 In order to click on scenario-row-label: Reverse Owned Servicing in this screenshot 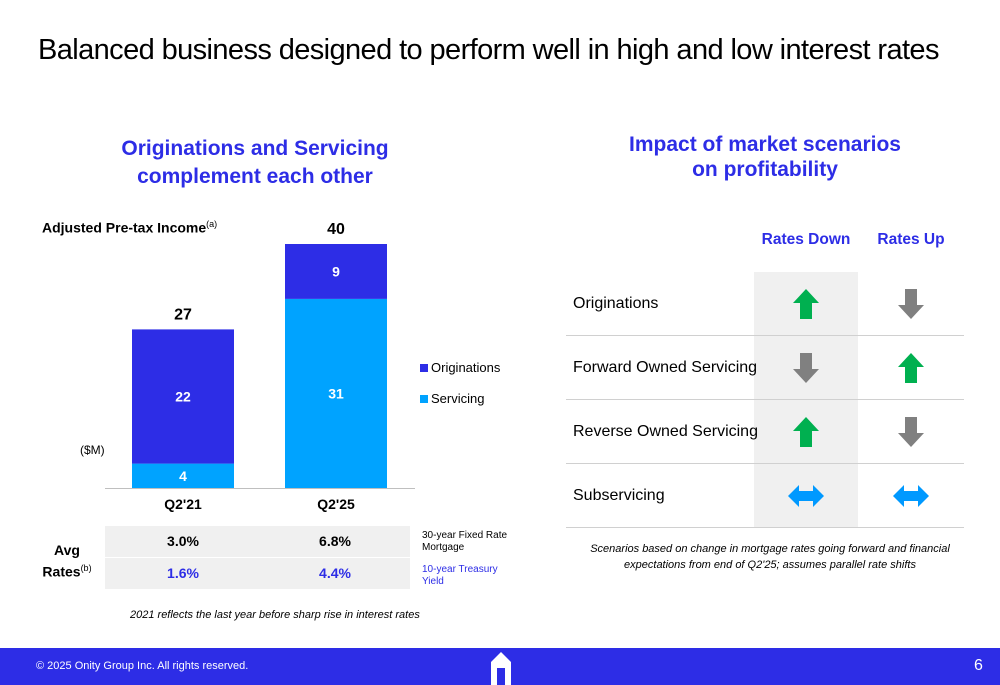, I will do `click(665, 431)`.